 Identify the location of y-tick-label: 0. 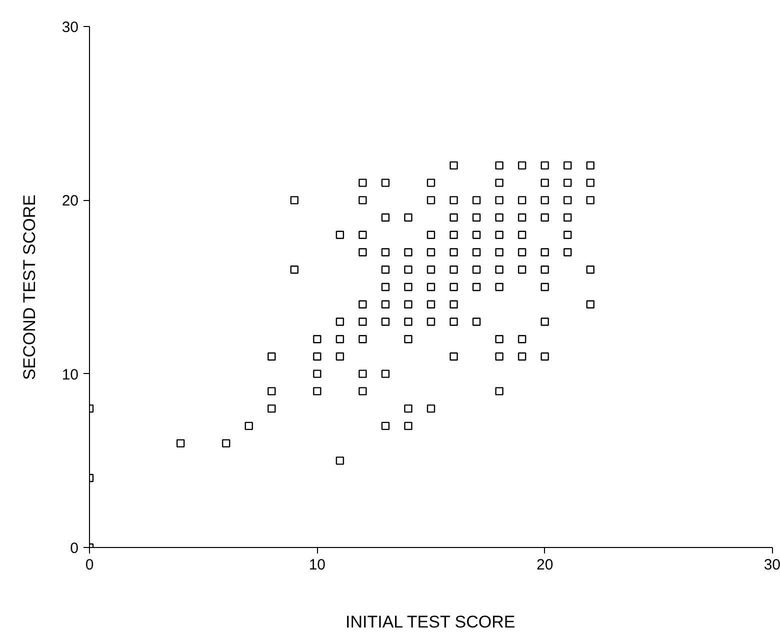
(74, 548).